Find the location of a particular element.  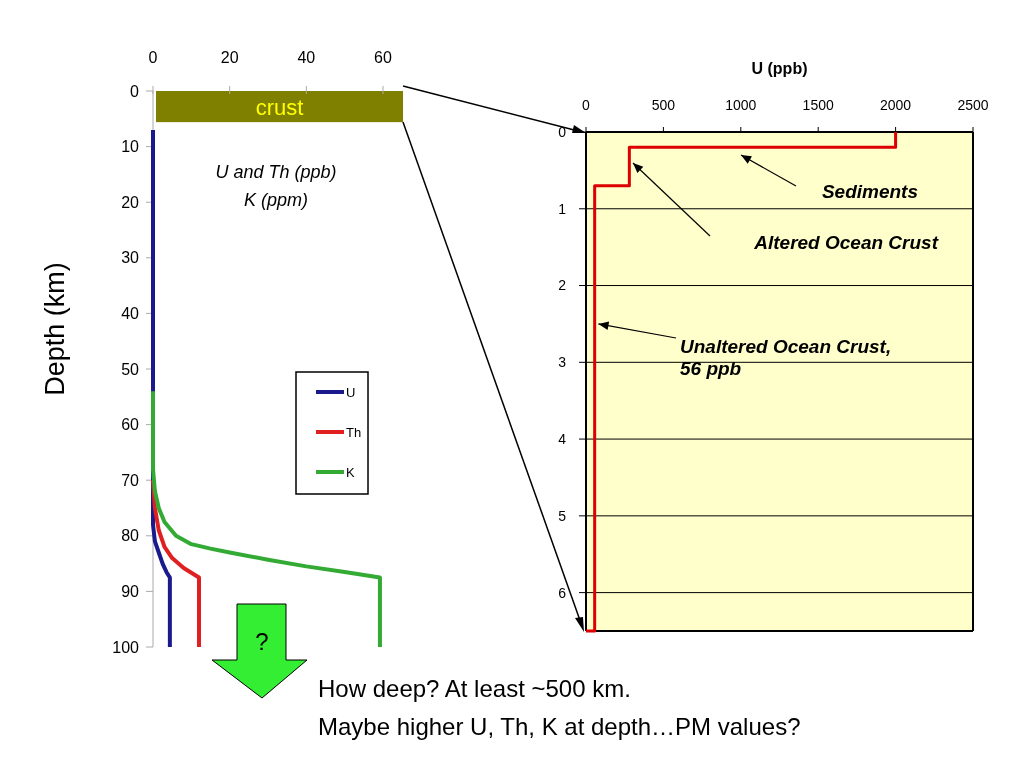

y-tick-label: 20 is located at coordinates (130, 202).